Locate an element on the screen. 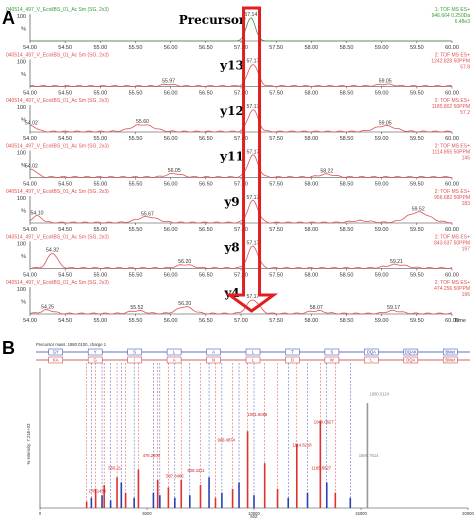 Image resolution: width=474 pixels, height=520 pixels. peak-label: 55.60 is located at coordinates (142, 122).